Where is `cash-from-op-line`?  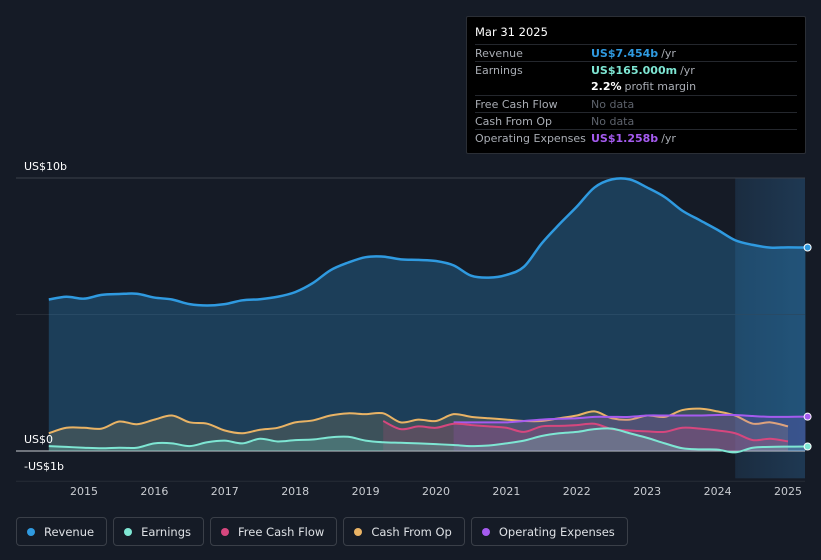 cash-from-op-line is located at coordinates (418, 421).